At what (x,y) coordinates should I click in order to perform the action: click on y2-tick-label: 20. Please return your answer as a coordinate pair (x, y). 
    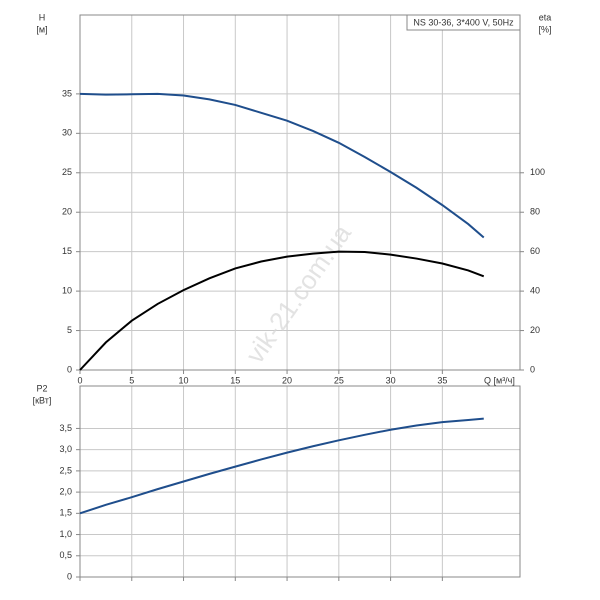
    Looking at the image, I should click on (535, 330).